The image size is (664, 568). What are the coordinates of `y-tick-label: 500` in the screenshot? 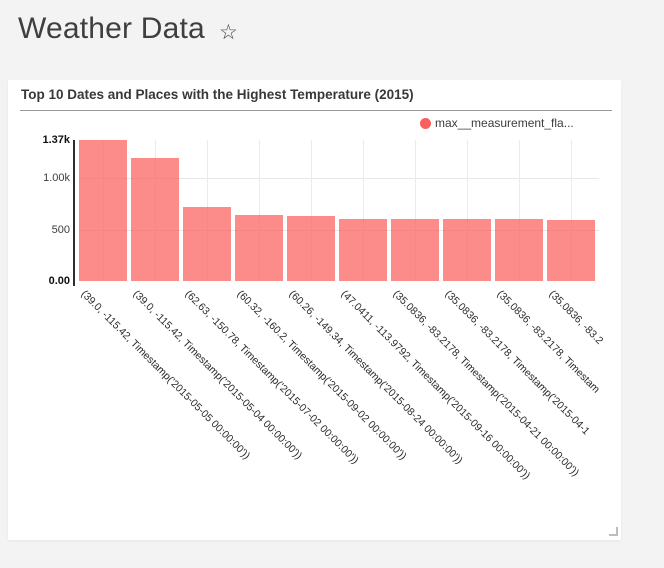 It's located at (60, 229).